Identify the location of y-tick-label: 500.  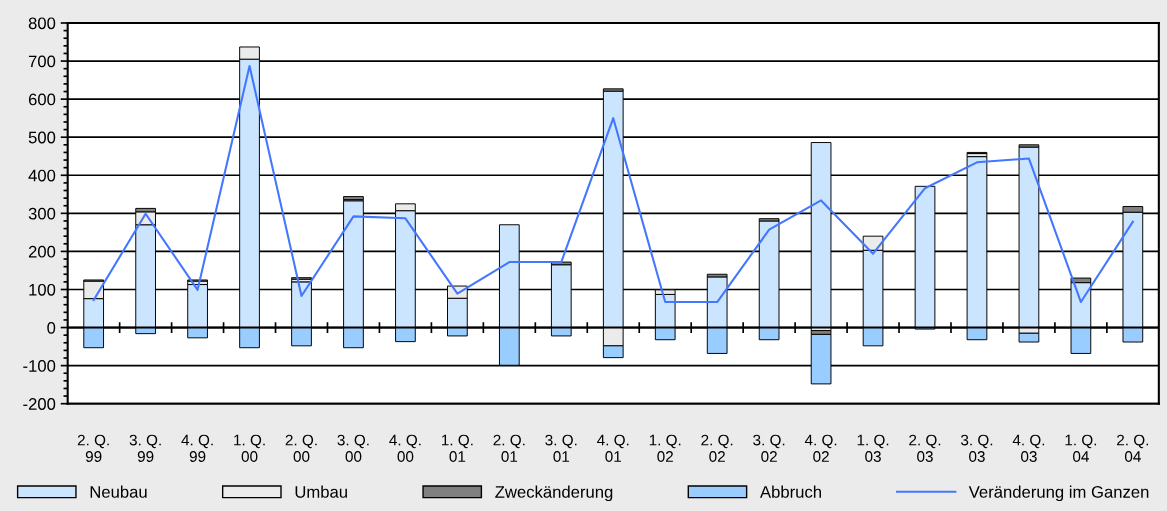
(42, 137).